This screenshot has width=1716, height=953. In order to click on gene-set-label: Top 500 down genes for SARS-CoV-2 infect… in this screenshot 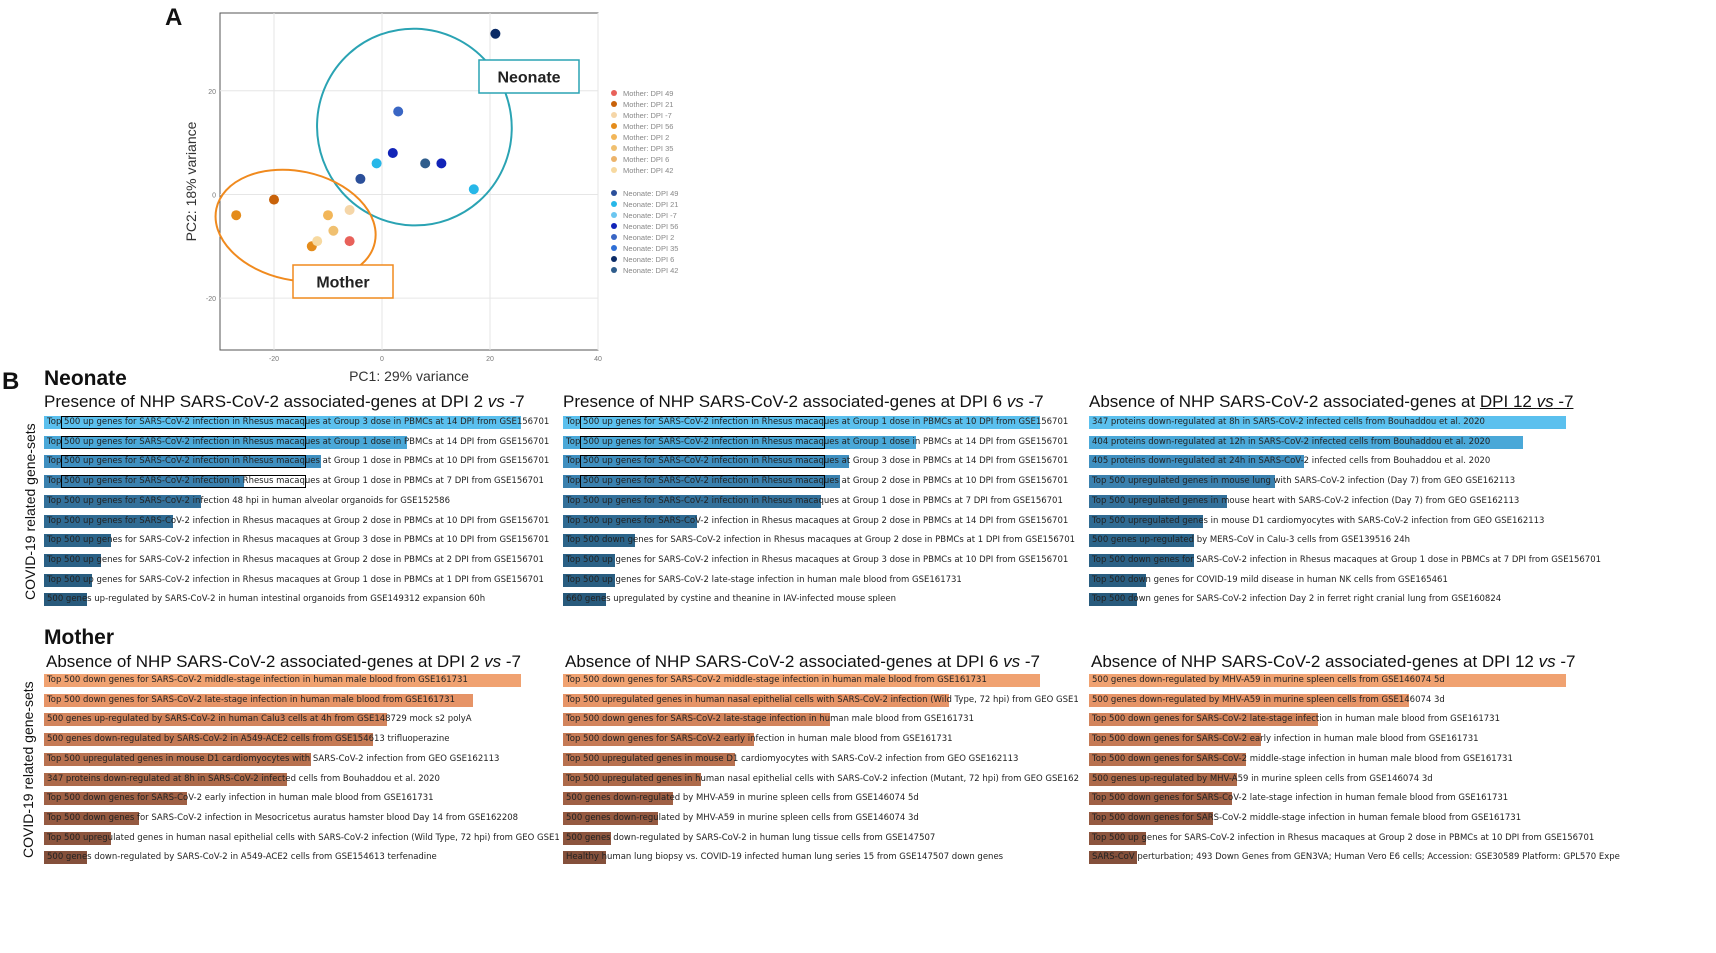, I will do `click(1297, 599)`.